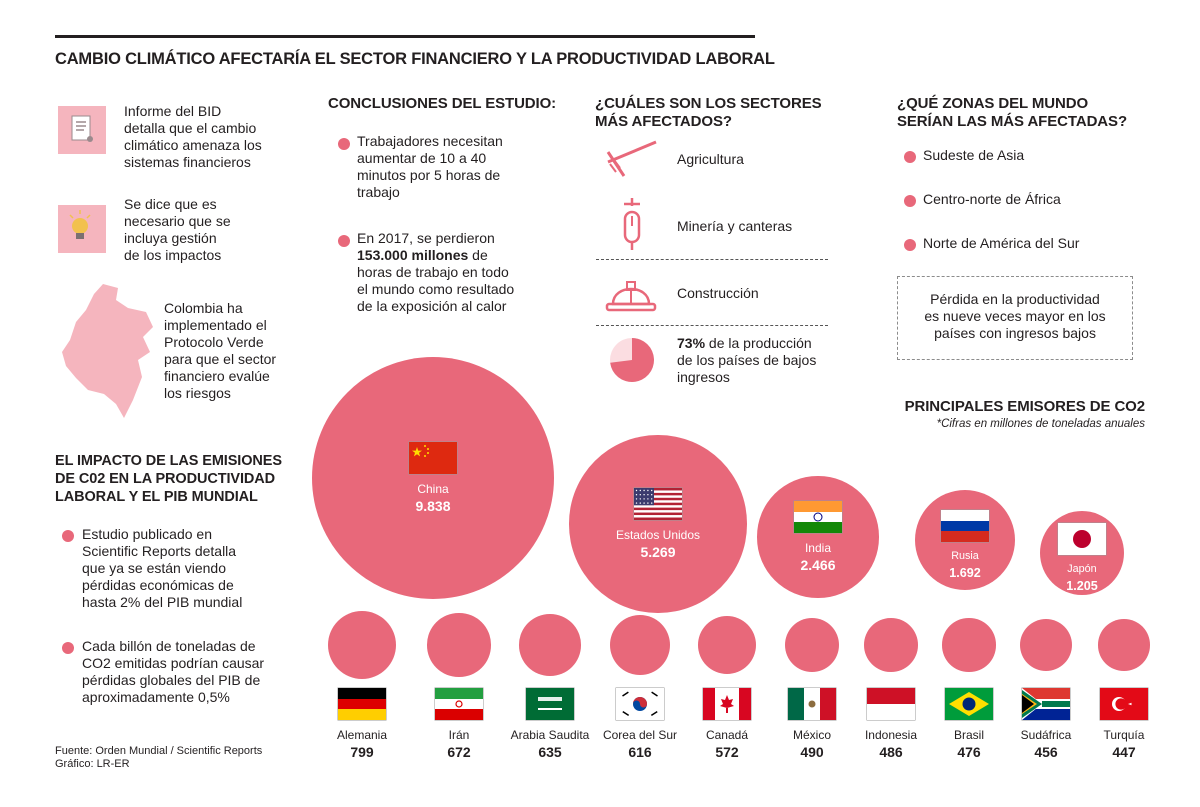 The width and height of the screenshot is (1200, 807). What do you see at coordinates (1124, 735) in the screenshot?
I see `country-label: Turquía` at bounding box center [1124, 735].